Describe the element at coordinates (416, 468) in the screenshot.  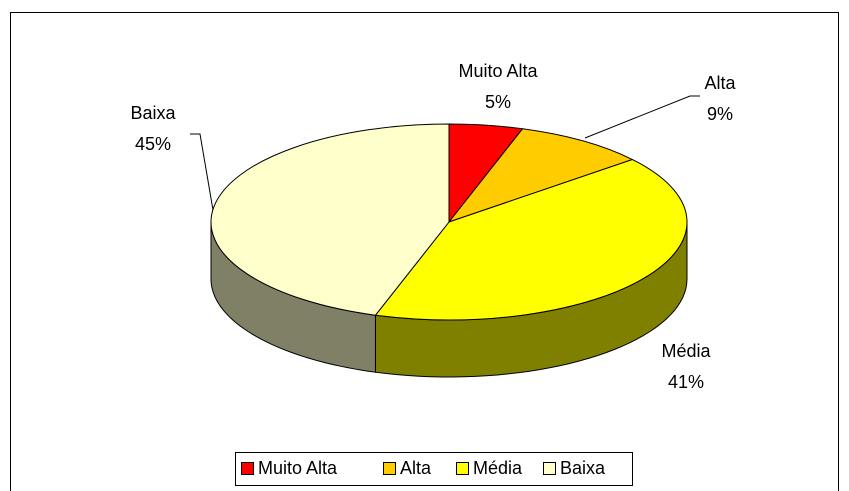
I see `legend-label: Alta` at that location.